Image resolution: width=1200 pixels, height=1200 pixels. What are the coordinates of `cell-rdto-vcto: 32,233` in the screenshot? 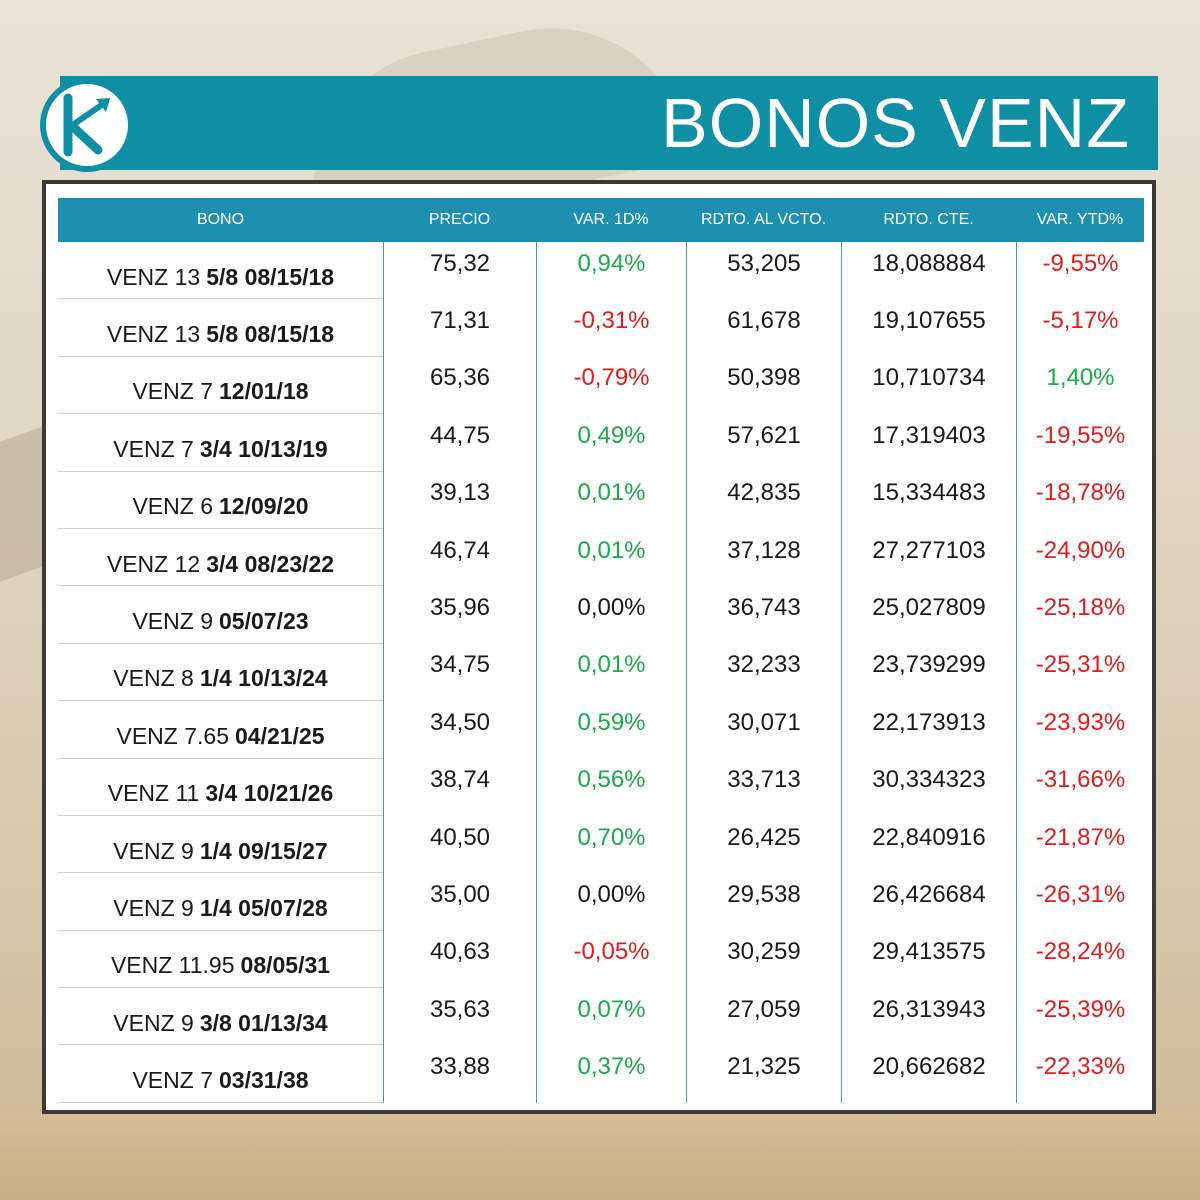 It's located at (763, 672).